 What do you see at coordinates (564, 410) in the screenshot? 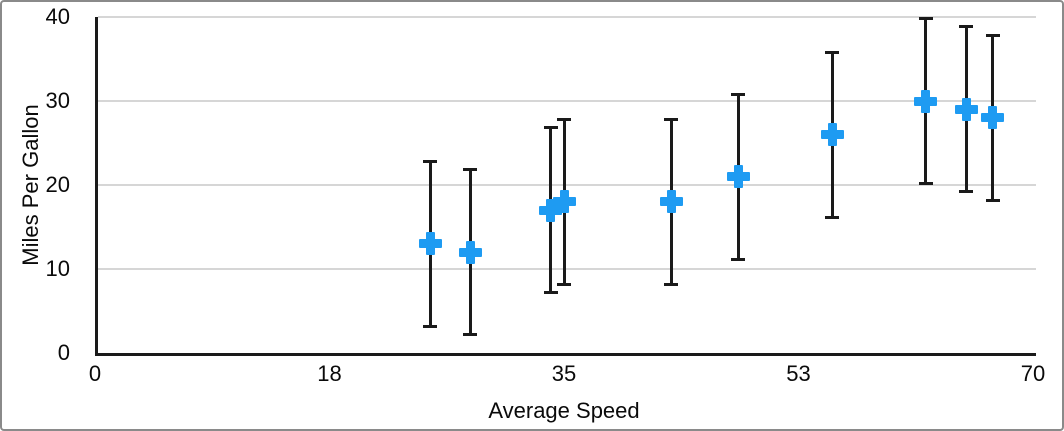
I see `x-axis-title: Average Speed` at bounding box center [564, 410].